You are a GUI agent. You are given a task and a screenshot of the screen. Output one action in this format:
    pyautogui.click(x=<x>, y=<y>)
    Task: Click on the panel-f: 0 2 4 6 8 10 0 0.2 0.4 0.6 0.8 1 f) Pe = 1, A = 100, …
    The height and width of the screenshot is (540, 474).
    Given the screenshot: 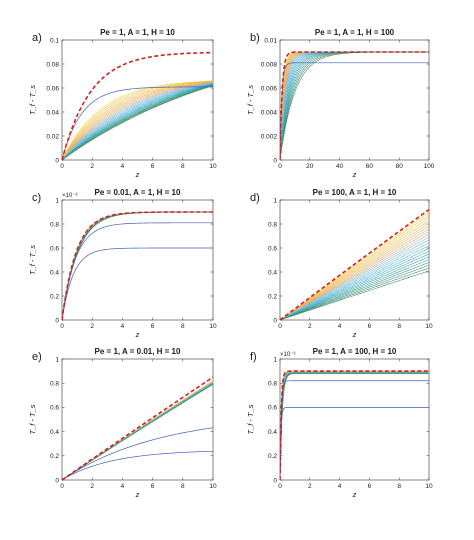 What is the action you would take?
    pyautogui.click(x=339, y=423)
    